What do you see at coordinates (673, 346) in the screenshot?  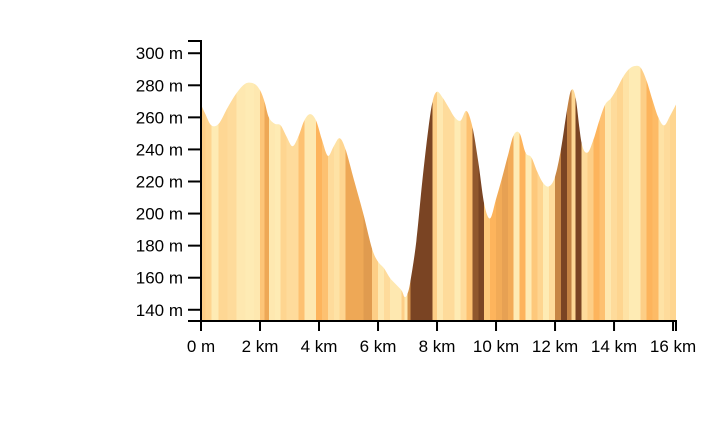 I see `x-tick-label: 16 km` at bounding box center [673, 346].